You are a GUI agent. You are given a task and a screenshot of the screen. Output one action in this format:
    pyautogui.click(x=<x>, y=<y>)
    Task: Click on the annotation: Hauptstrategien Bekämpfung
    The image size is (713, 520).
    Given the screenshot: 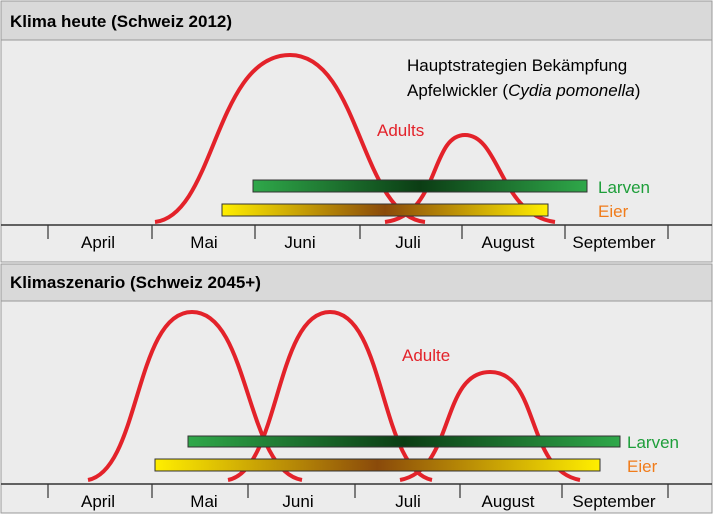 What is the action you would take?
    pyautogui.click(x=517, y=65)
    